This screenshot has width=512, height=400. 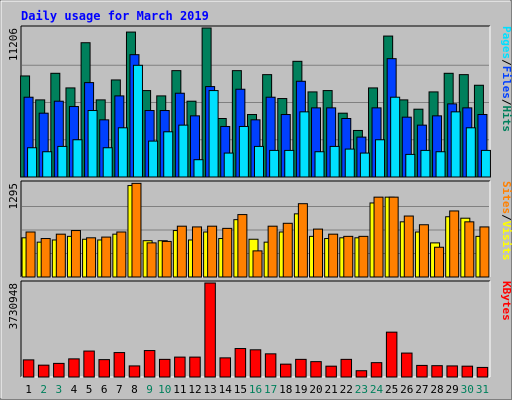 I want to click on x-tick-label-16: 16, so click(x=255, y=389).